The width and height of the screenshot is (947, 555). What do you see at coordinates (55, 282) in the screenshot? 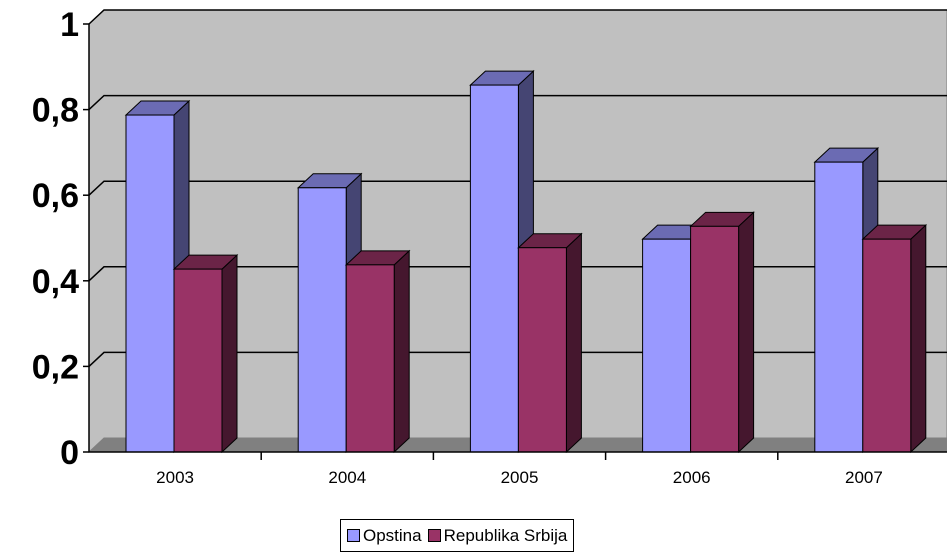
I see `y-tick-label: 0,4` at bounding box center [55, 282].